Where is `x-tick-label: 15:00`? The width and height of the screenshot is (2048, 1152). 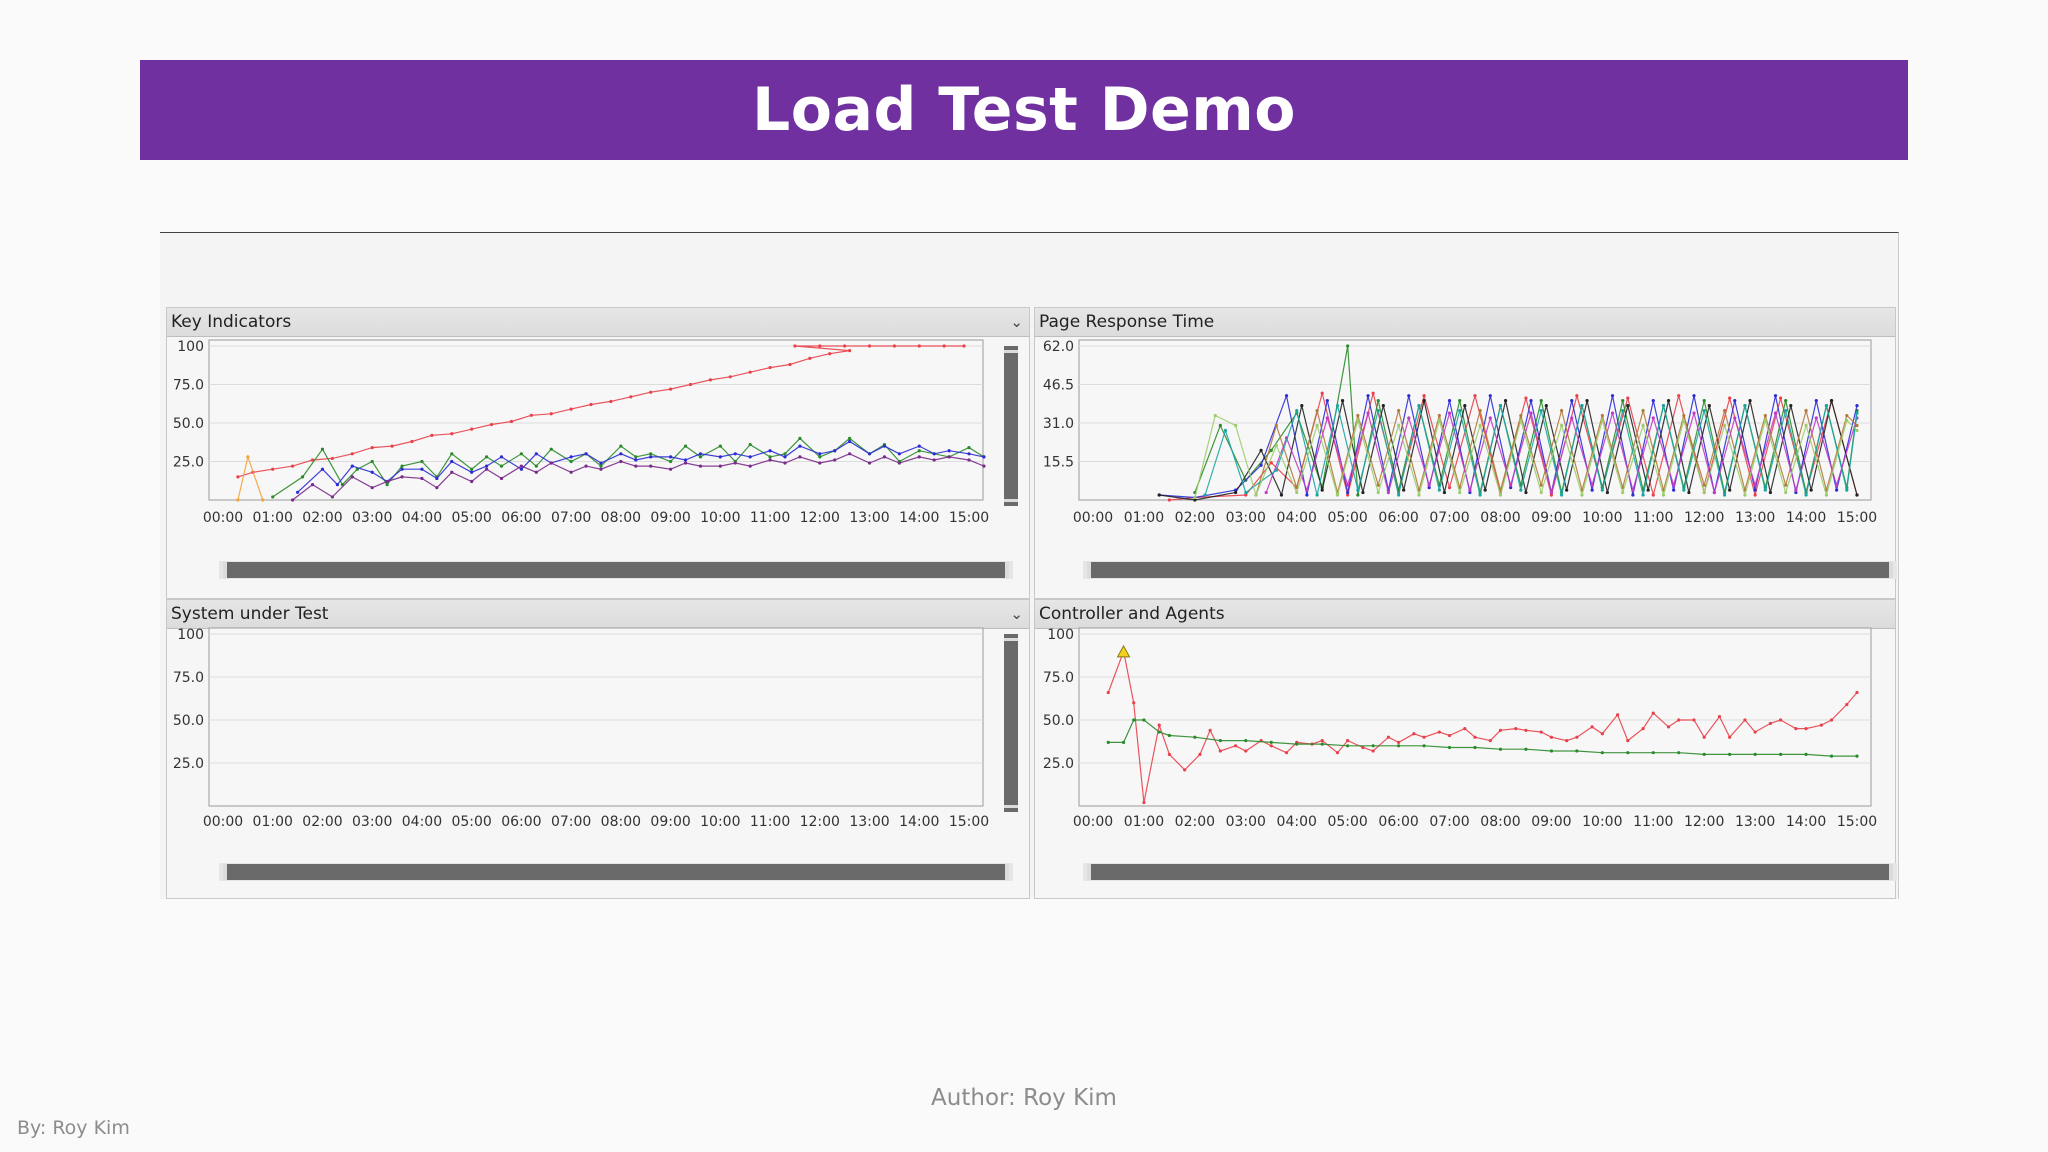 x-tick-label: 15:00 is located at coordinates (1857, 822).